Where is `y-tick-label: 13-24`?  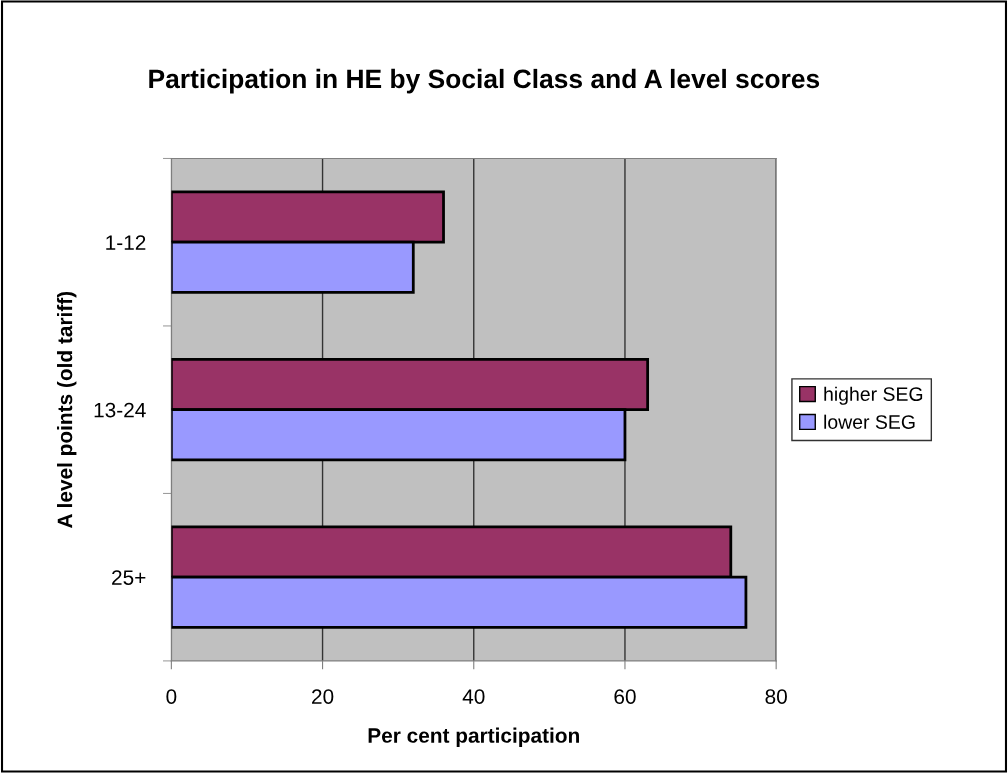 y-tick-label: 13-24 is located at coordinates (120, 410).